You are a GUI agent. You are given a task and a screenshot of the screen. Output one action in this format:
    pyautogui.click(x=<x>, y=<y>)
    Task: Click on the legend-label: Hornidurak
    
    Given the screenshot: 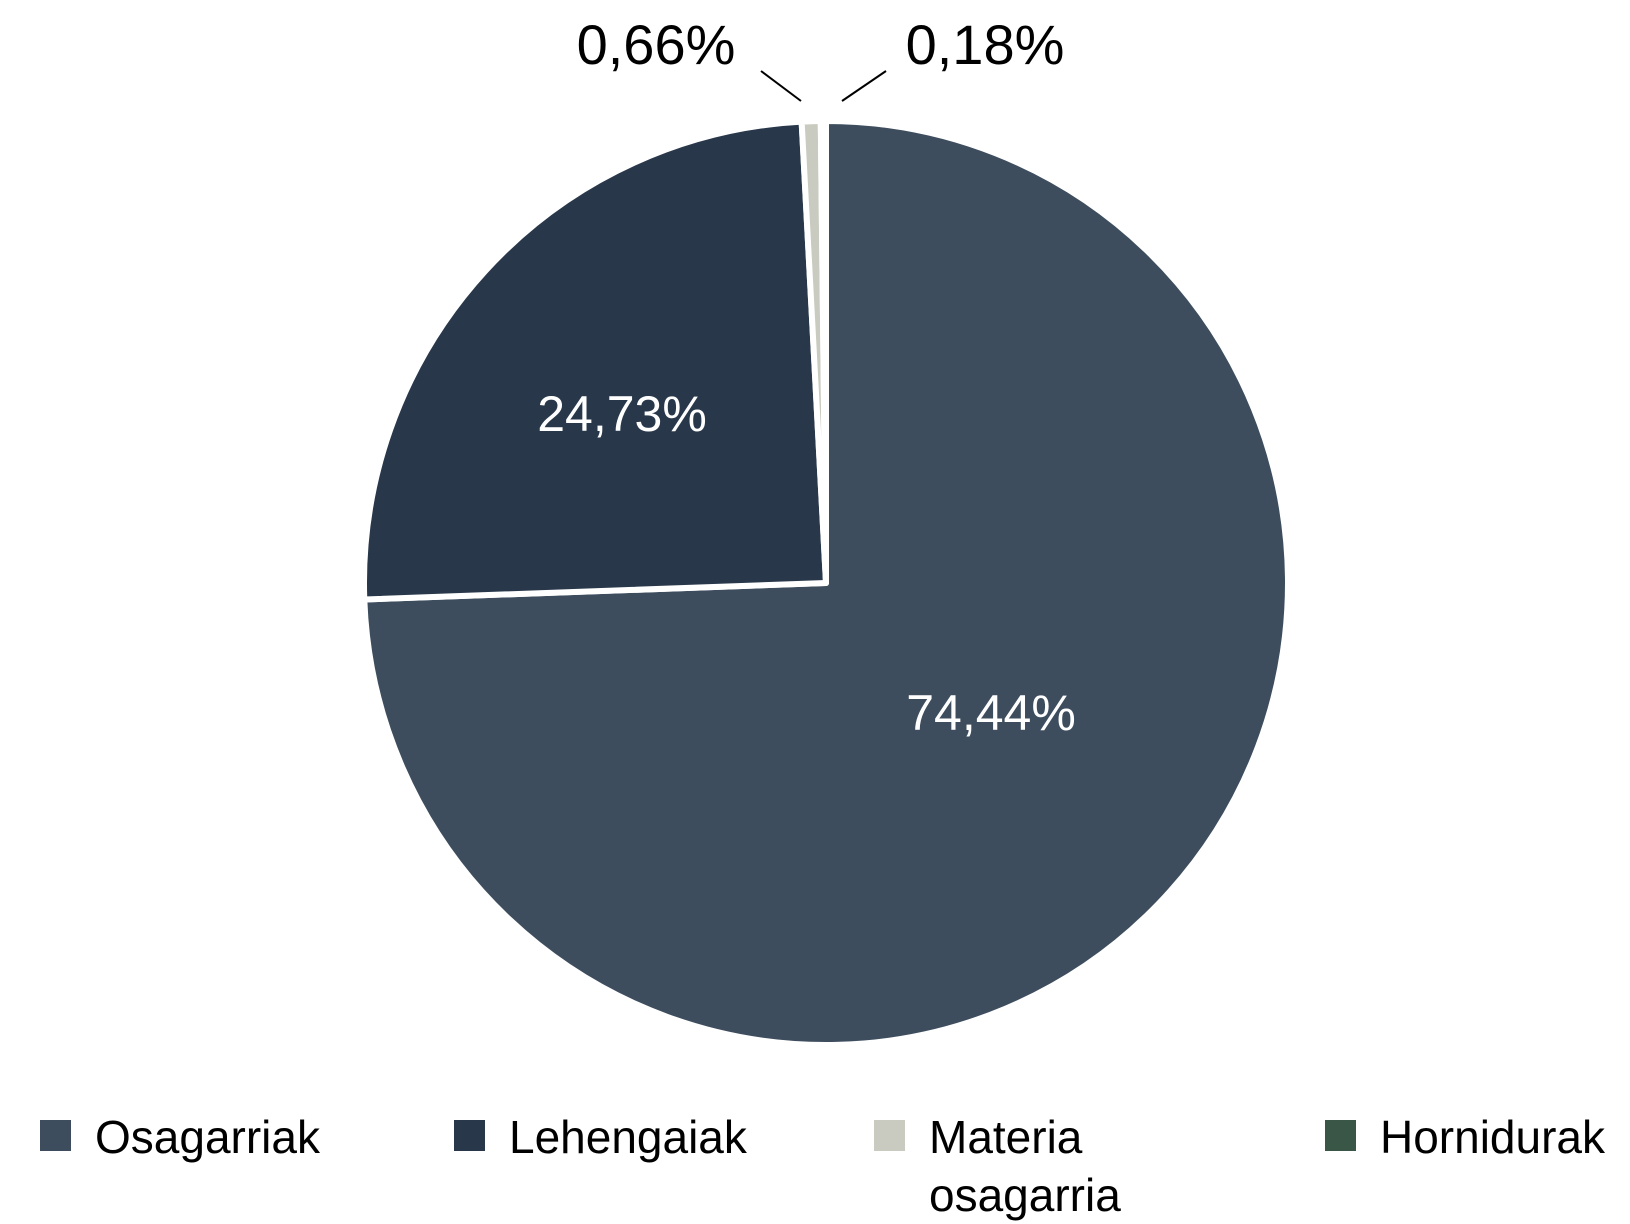 What is the action you would take?
    pyautogui.click(x=1492, y=1137)
    